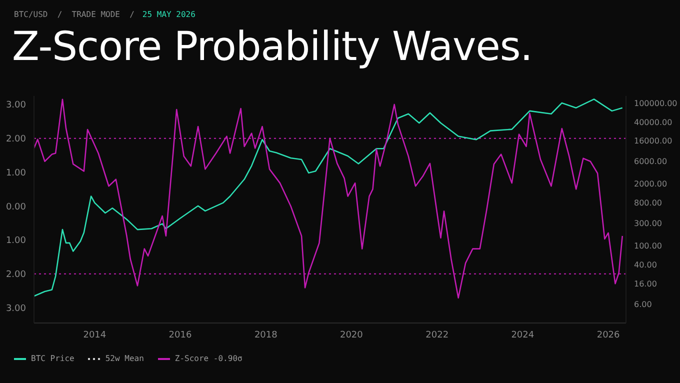 The height and width of the screenshot is (383, 680). Describe the element at coordinates (437, 335) in the screenshot. I see `x-tick-label: 2022` at that location.